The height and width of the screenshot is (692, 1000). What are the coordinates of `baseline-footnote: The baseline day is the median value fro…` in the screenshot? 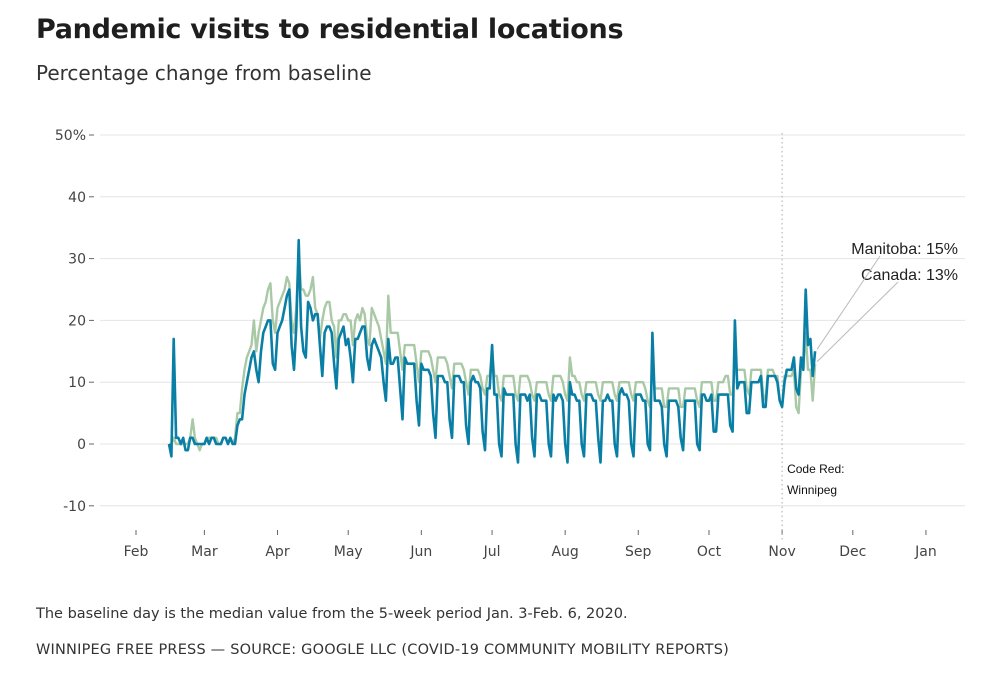 It's located at (332, 614).